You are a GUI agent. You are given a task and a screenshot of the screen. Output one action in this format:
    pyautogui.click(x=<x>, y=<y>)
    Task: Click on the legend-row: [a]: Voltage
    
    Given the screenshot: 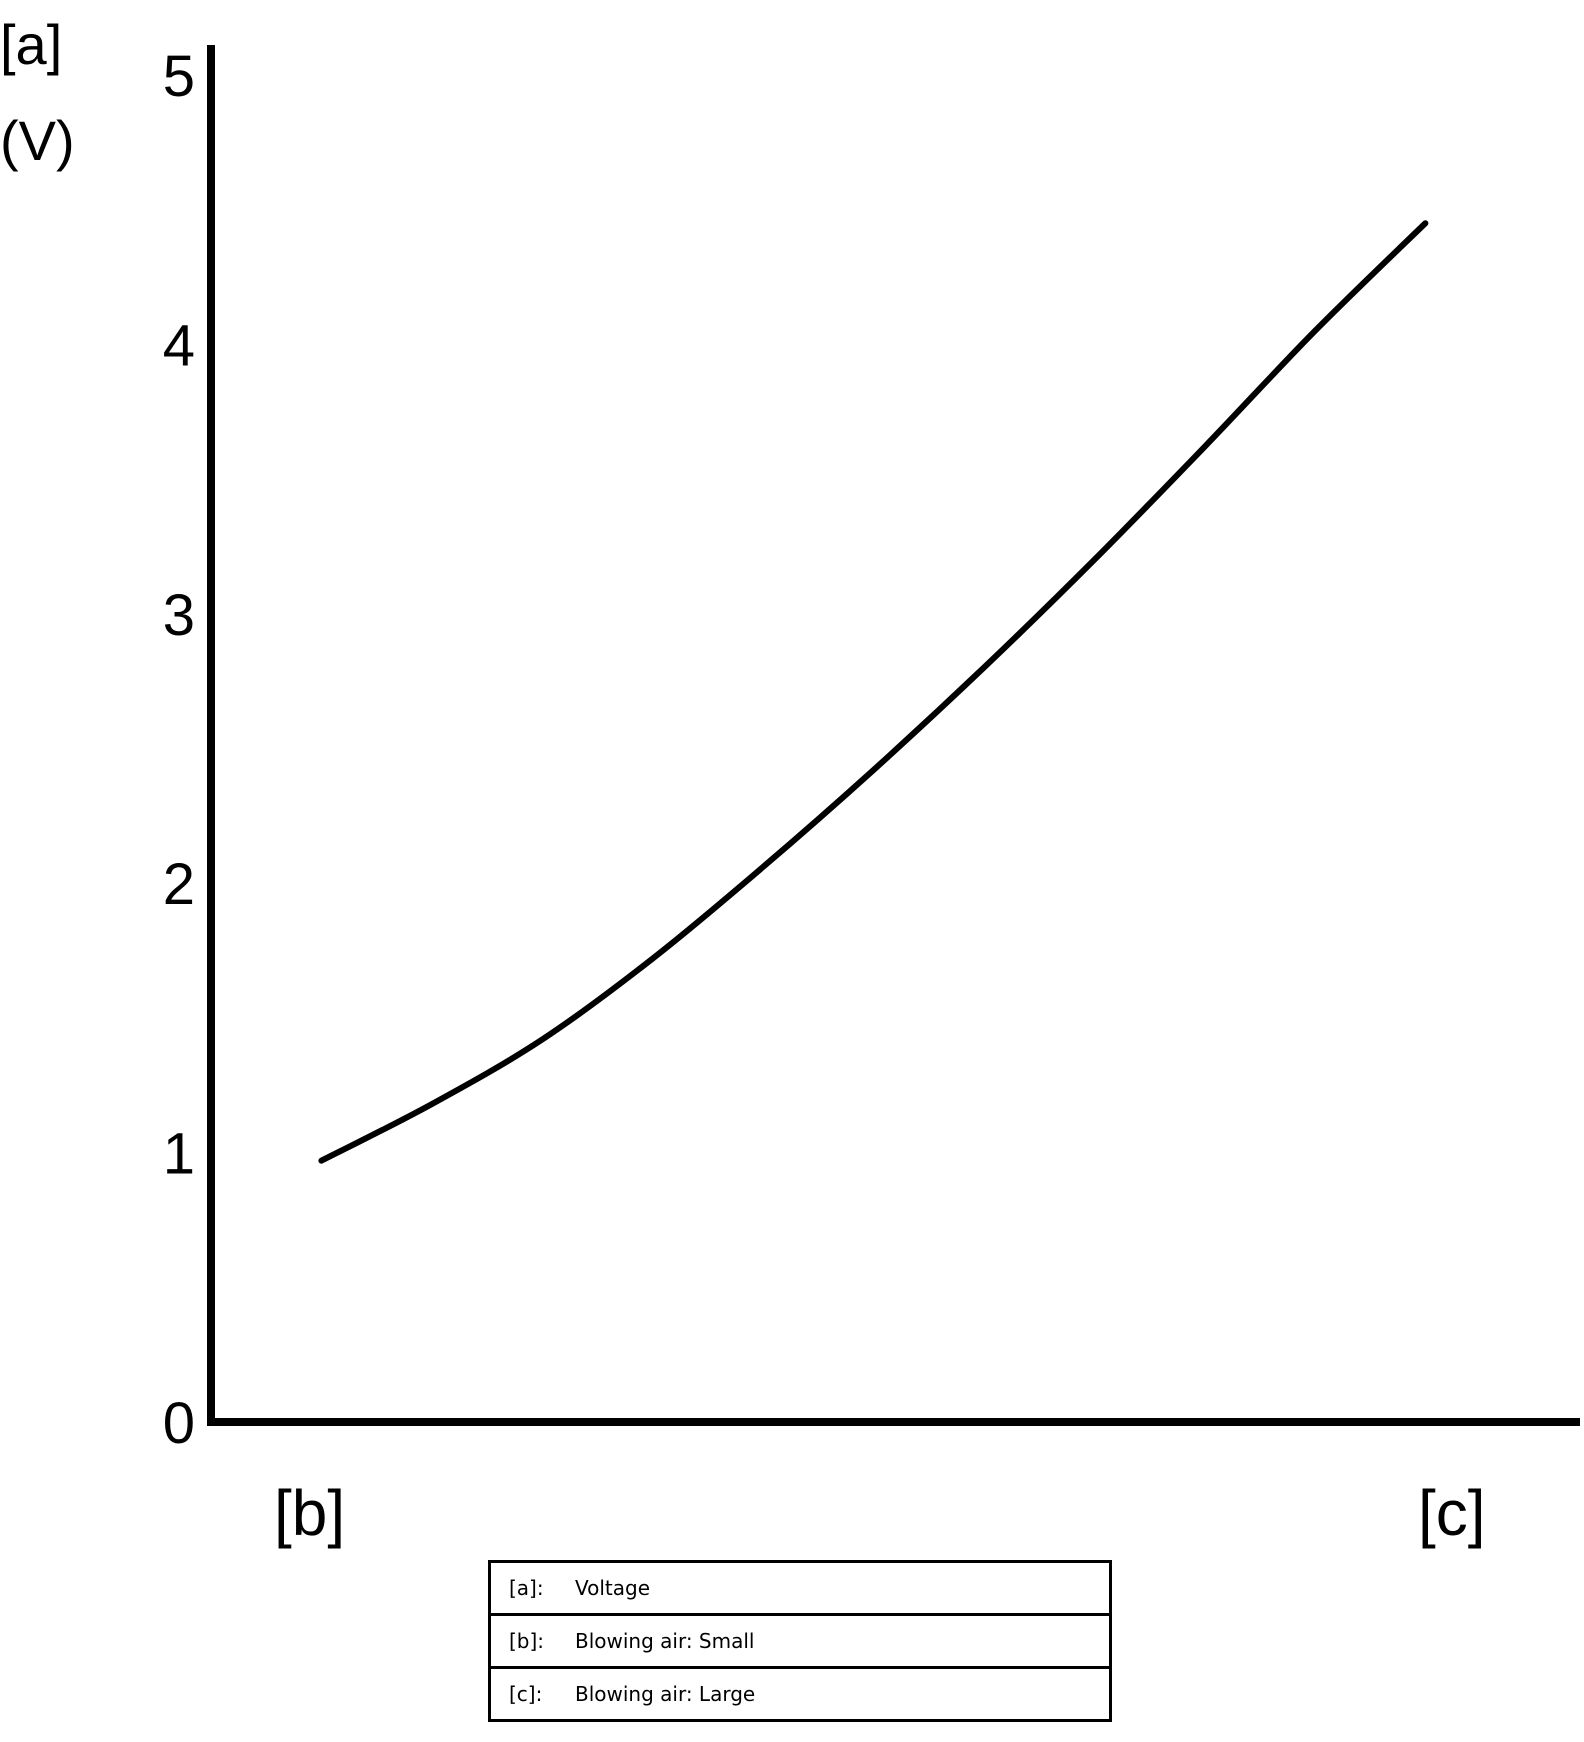 What is the action you would take?
    pyautogui.click(x=800, y=1588)
    